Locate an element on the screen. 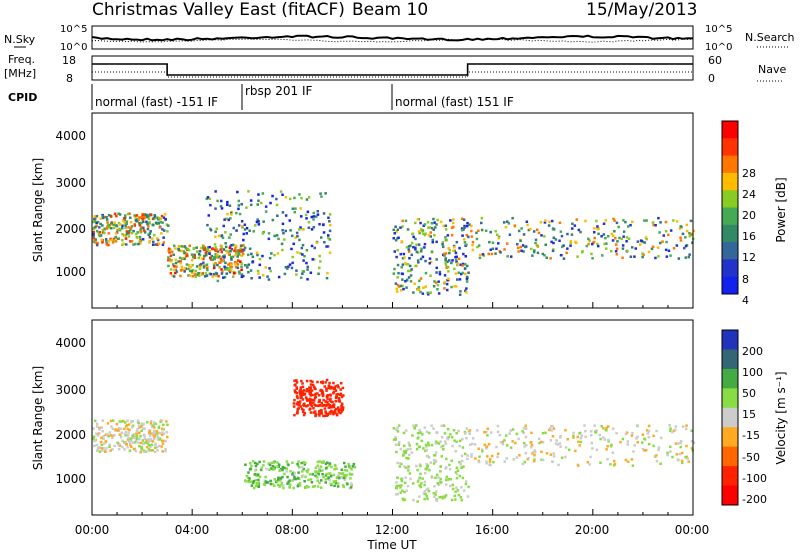 The height and width of the screenshot is (554, 800). noise-sky-label: N.Sky is located at coordinates (20, 39).